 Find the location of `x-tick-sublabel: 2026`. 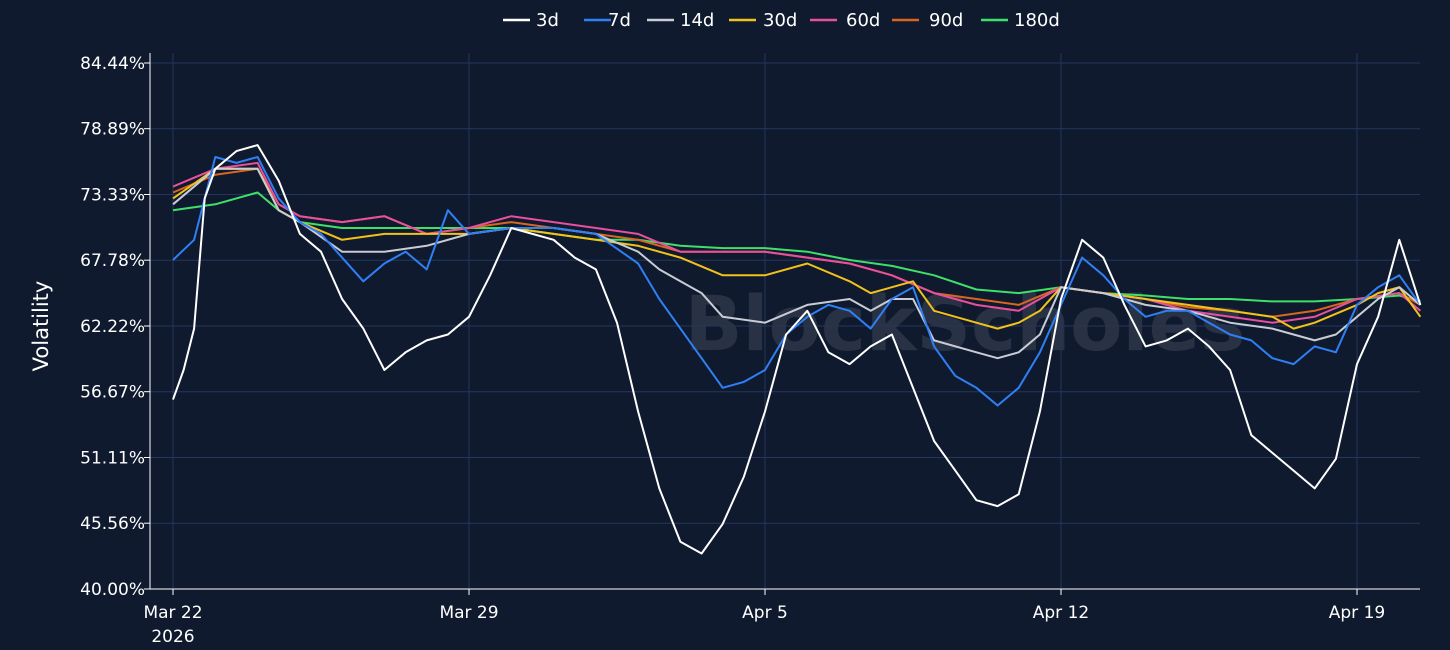

x-tick-sublabel: 2026 is located at coordinates (172, 637).